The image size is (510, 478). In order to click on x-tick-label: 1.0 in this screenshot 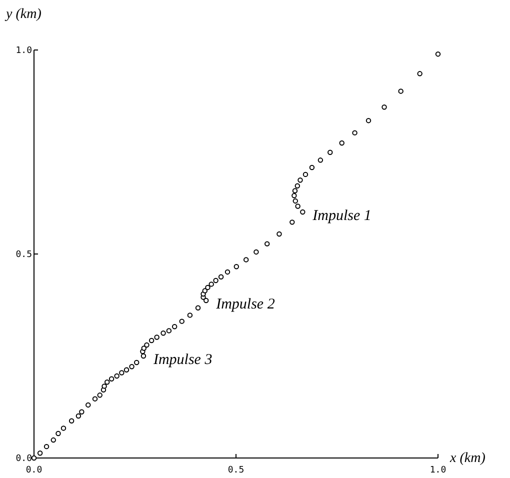, I will do `click(438, 470)`.